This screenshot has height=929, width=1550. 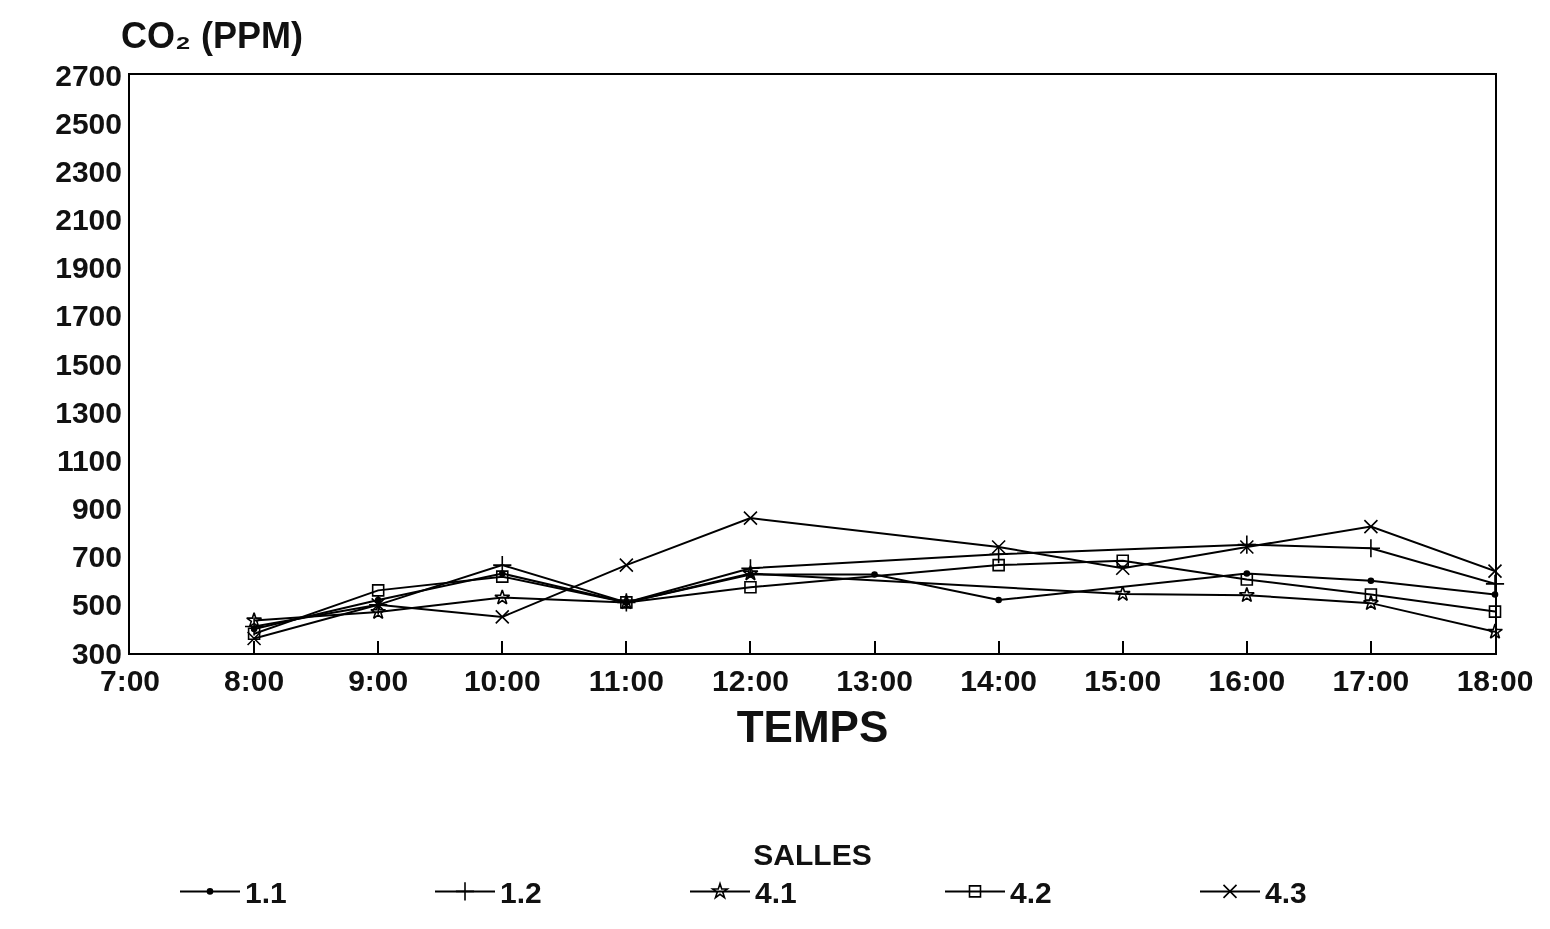 I want to click on y-tick-label: 500, so click(x=96, y=605).